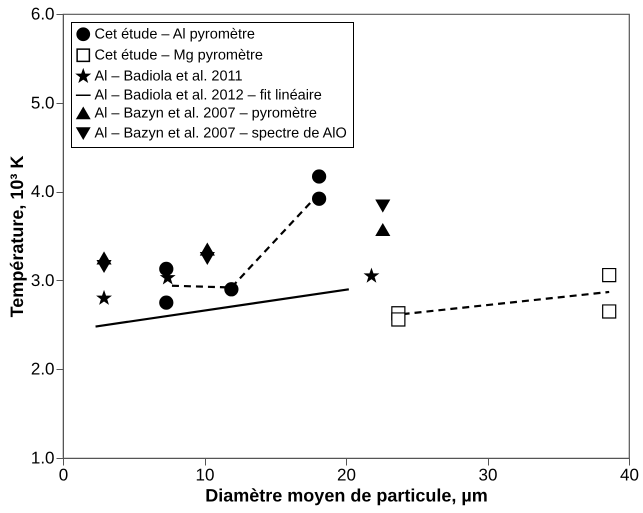 The image size is (643, 513). What do you see at coordinates (220, 133) in the screenshot?
I see `legend-label: Al – Bazyn et al. 2007 – spectre de AlO` at bounding box center [220, 133].